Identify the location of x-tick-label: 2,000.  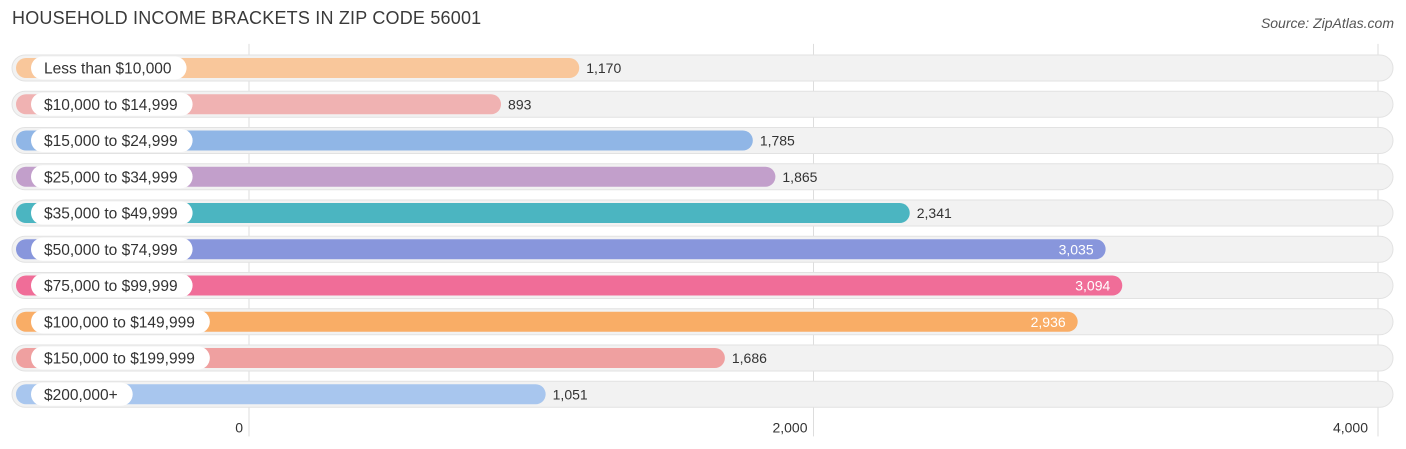
(789, 427).